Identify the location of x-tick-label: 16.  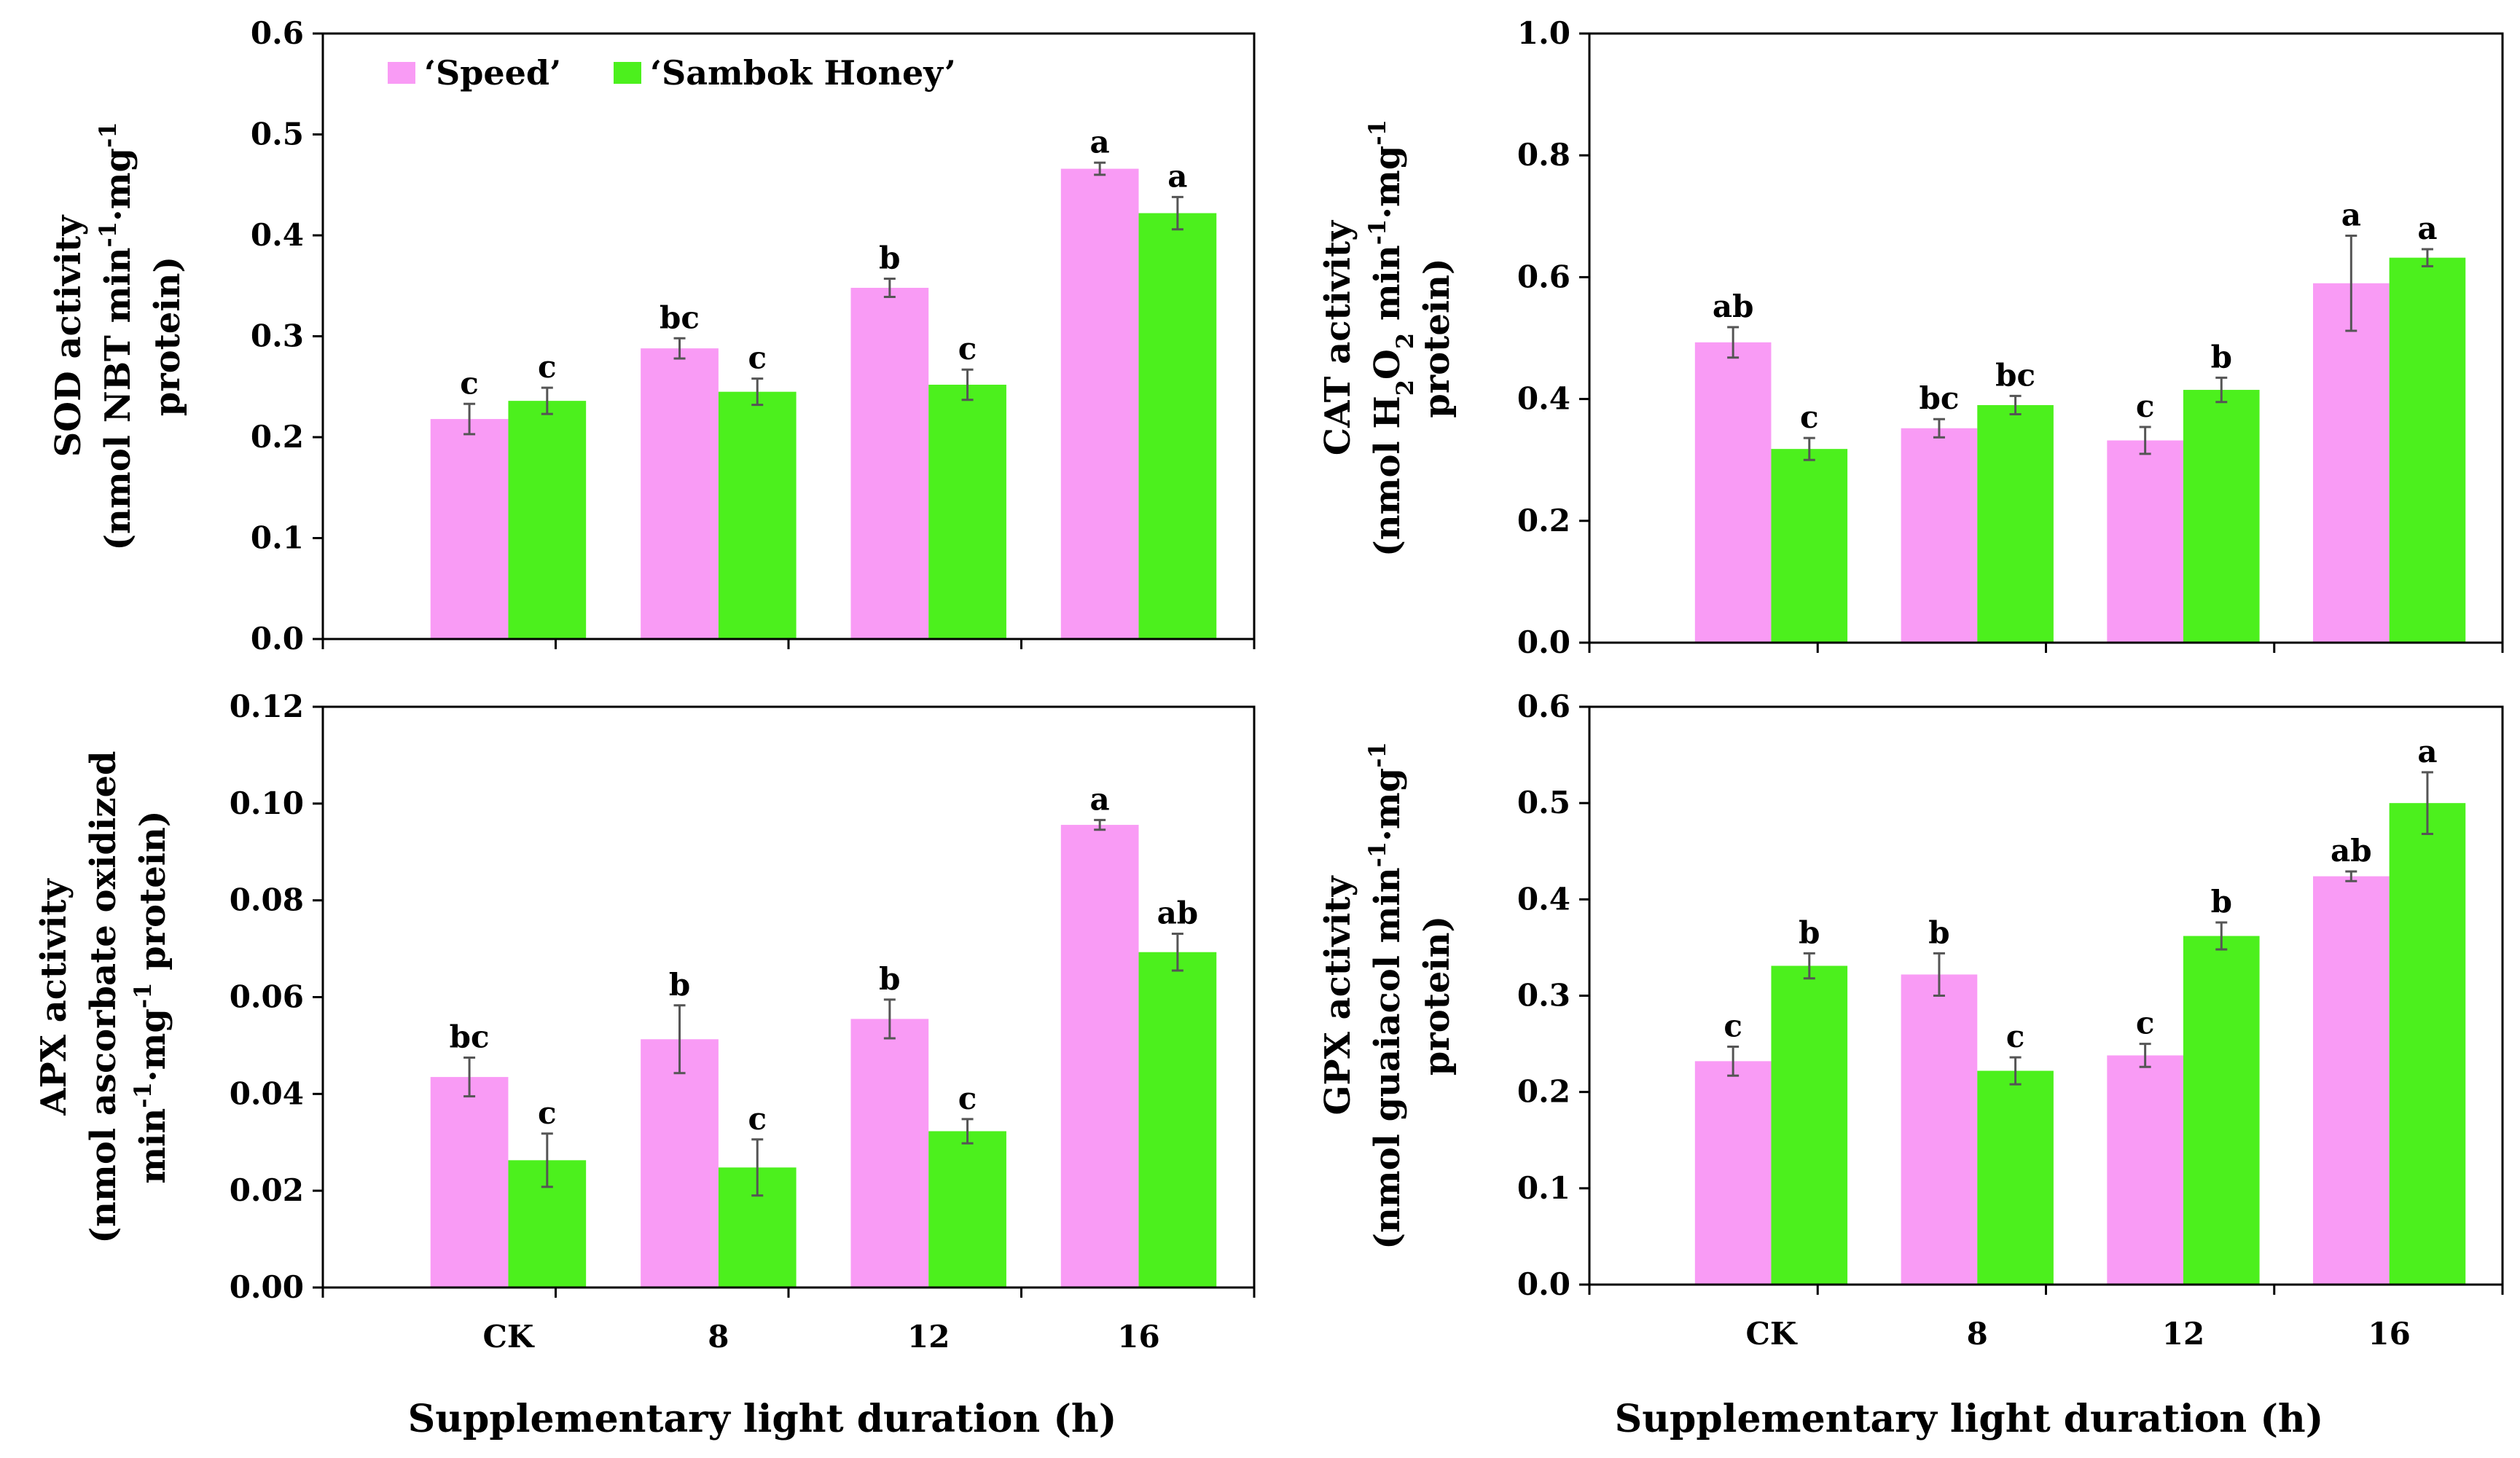
(2389, 1334).